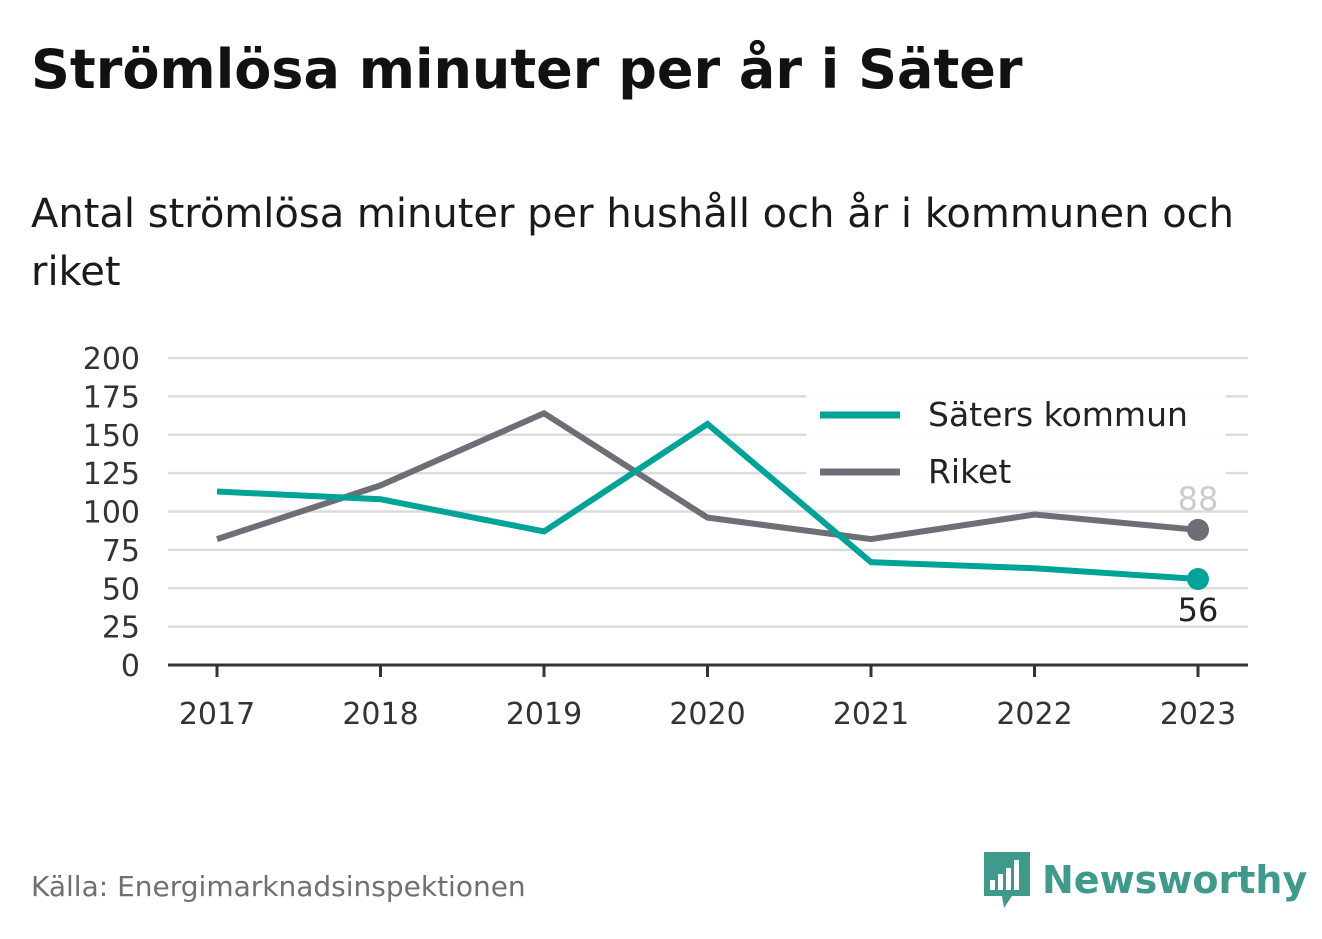  What do you see at coordinates (278, 886) in the screenshot?
I see `source-note: Källa: Energimarknadsinspektionen` at bounding box center [278, 886].